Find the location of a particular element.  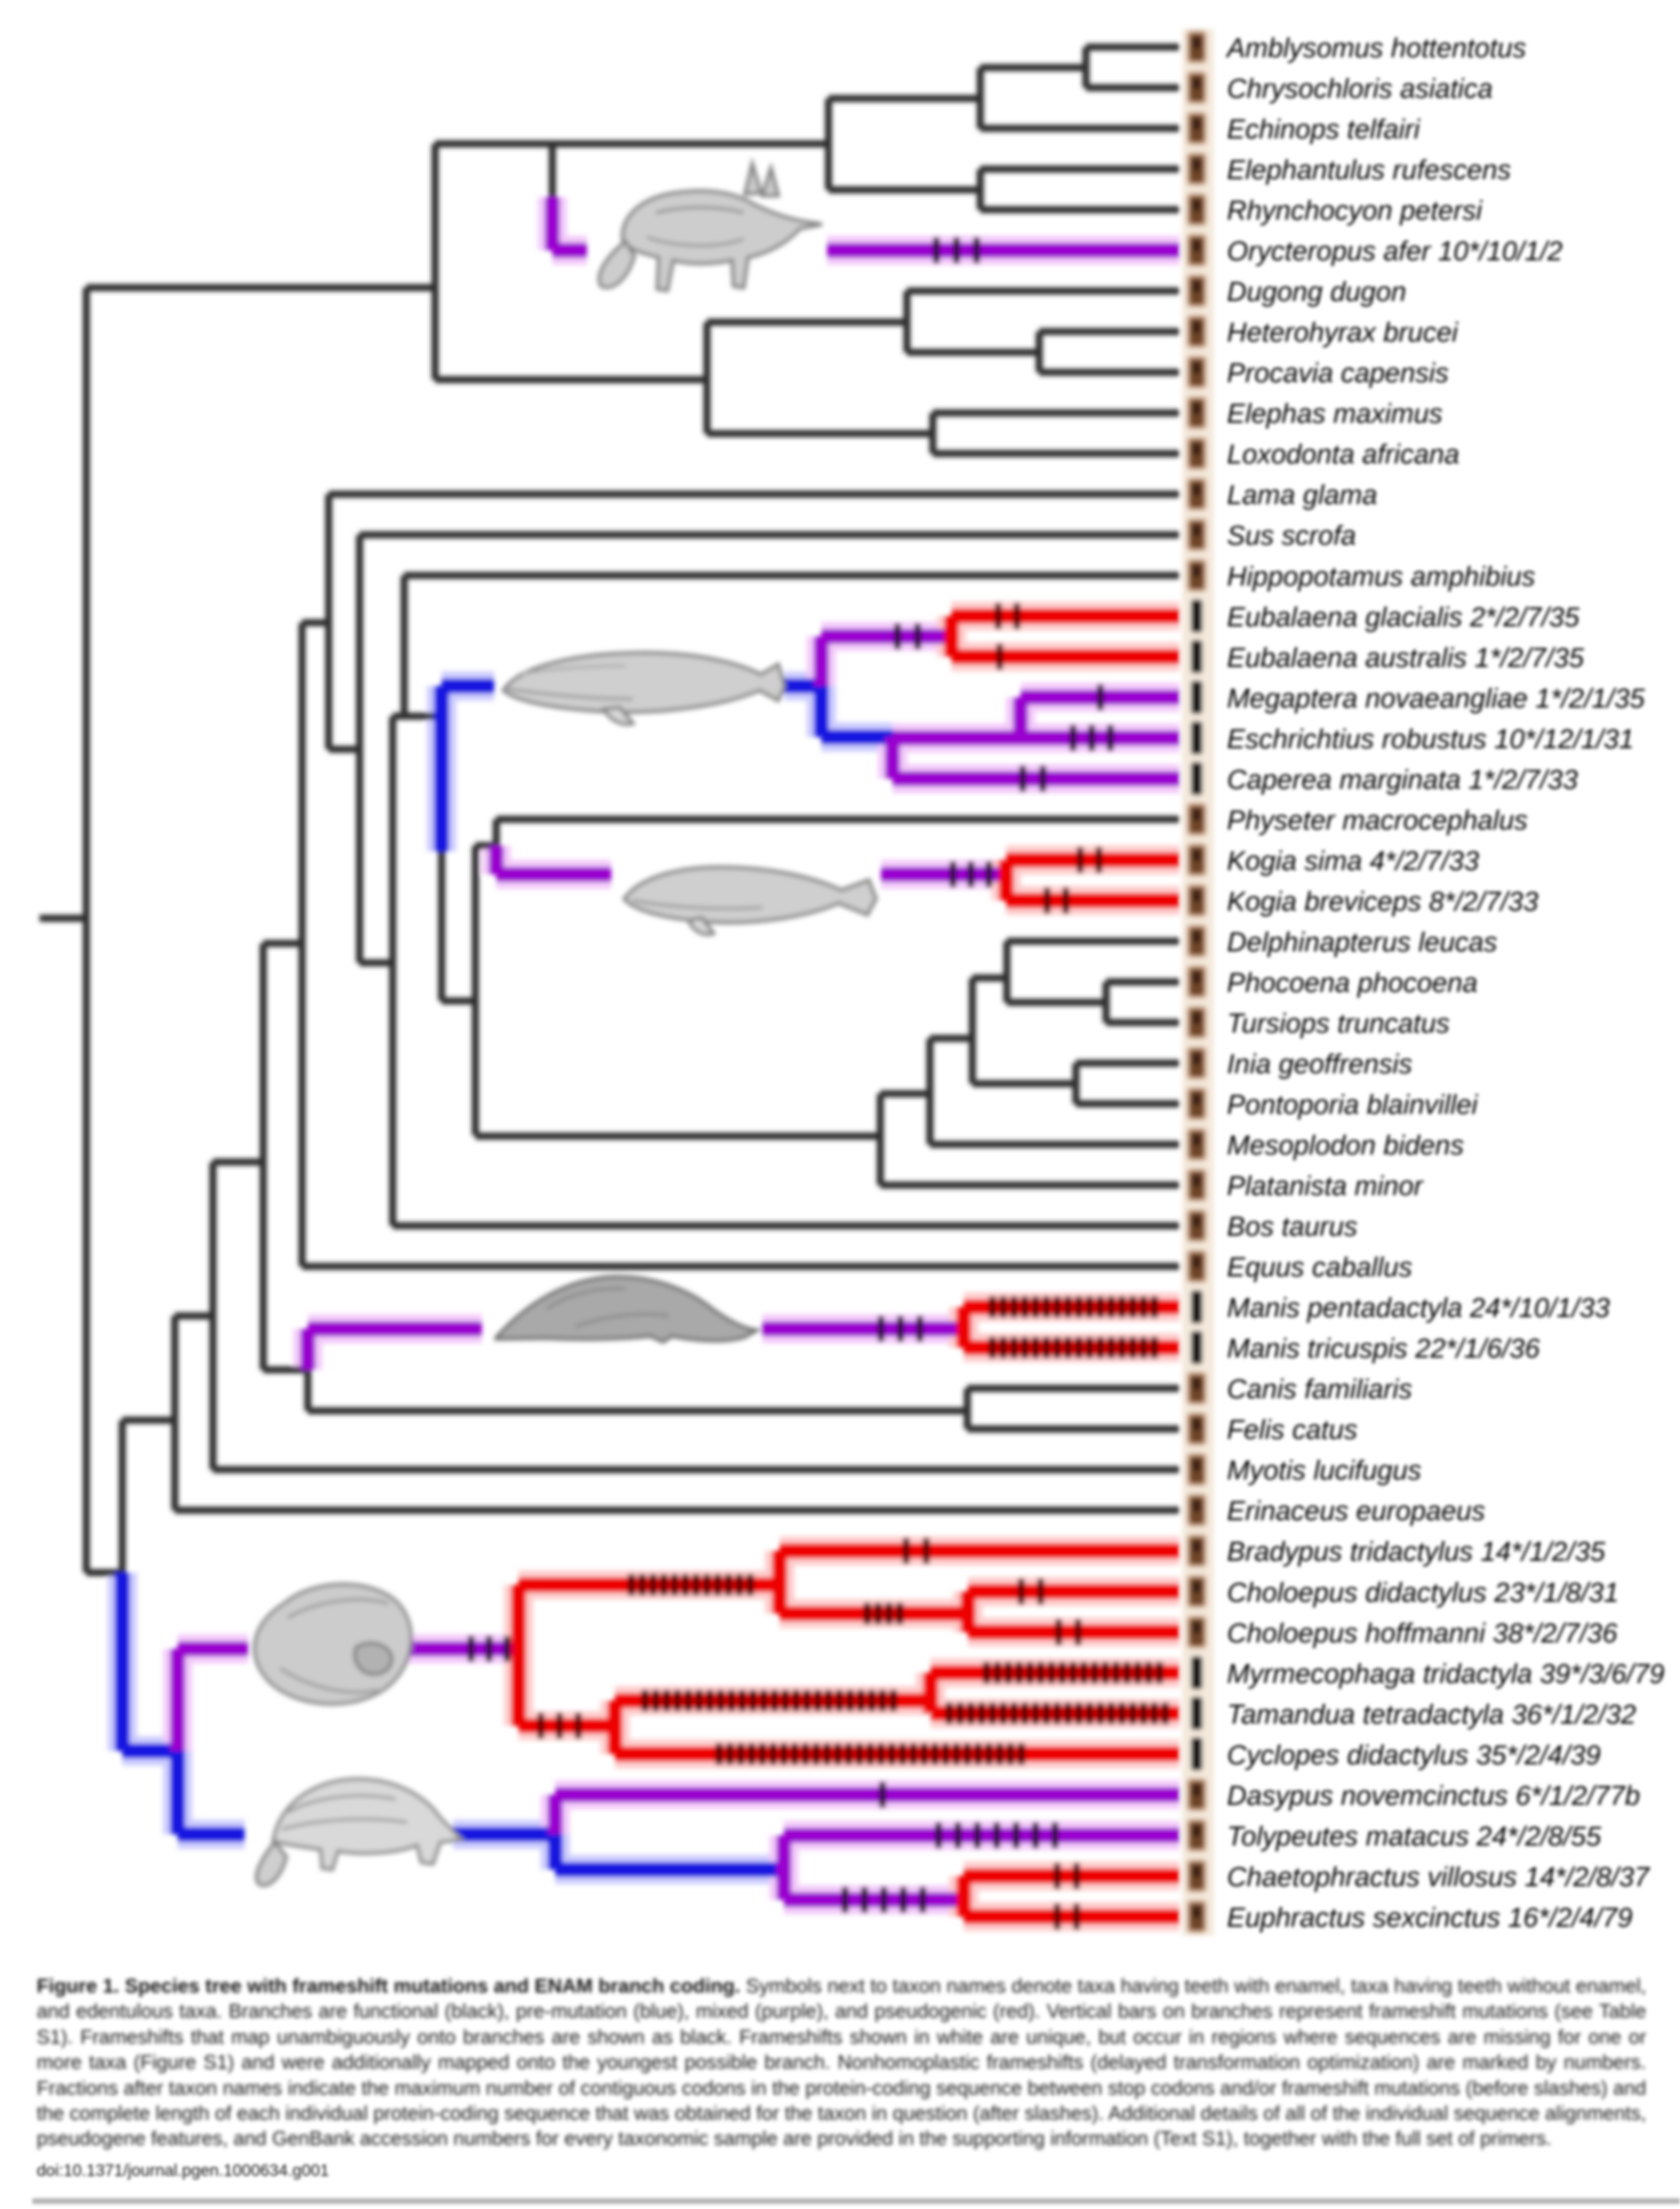

svg-text: Delphinapterus leucas is located at coordinates (1362, 943).